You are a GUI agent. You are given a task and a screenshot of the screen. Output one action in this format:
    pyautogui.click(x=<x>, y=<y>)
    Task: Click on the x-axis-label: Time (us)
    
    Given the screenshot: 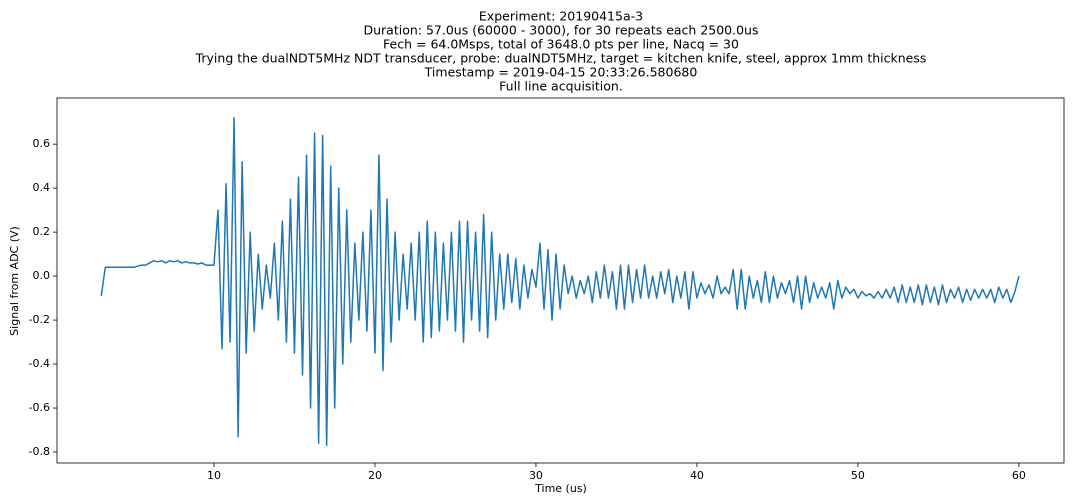 What is the action you would take?
    pyautogui.click(x=560, y=488)
    